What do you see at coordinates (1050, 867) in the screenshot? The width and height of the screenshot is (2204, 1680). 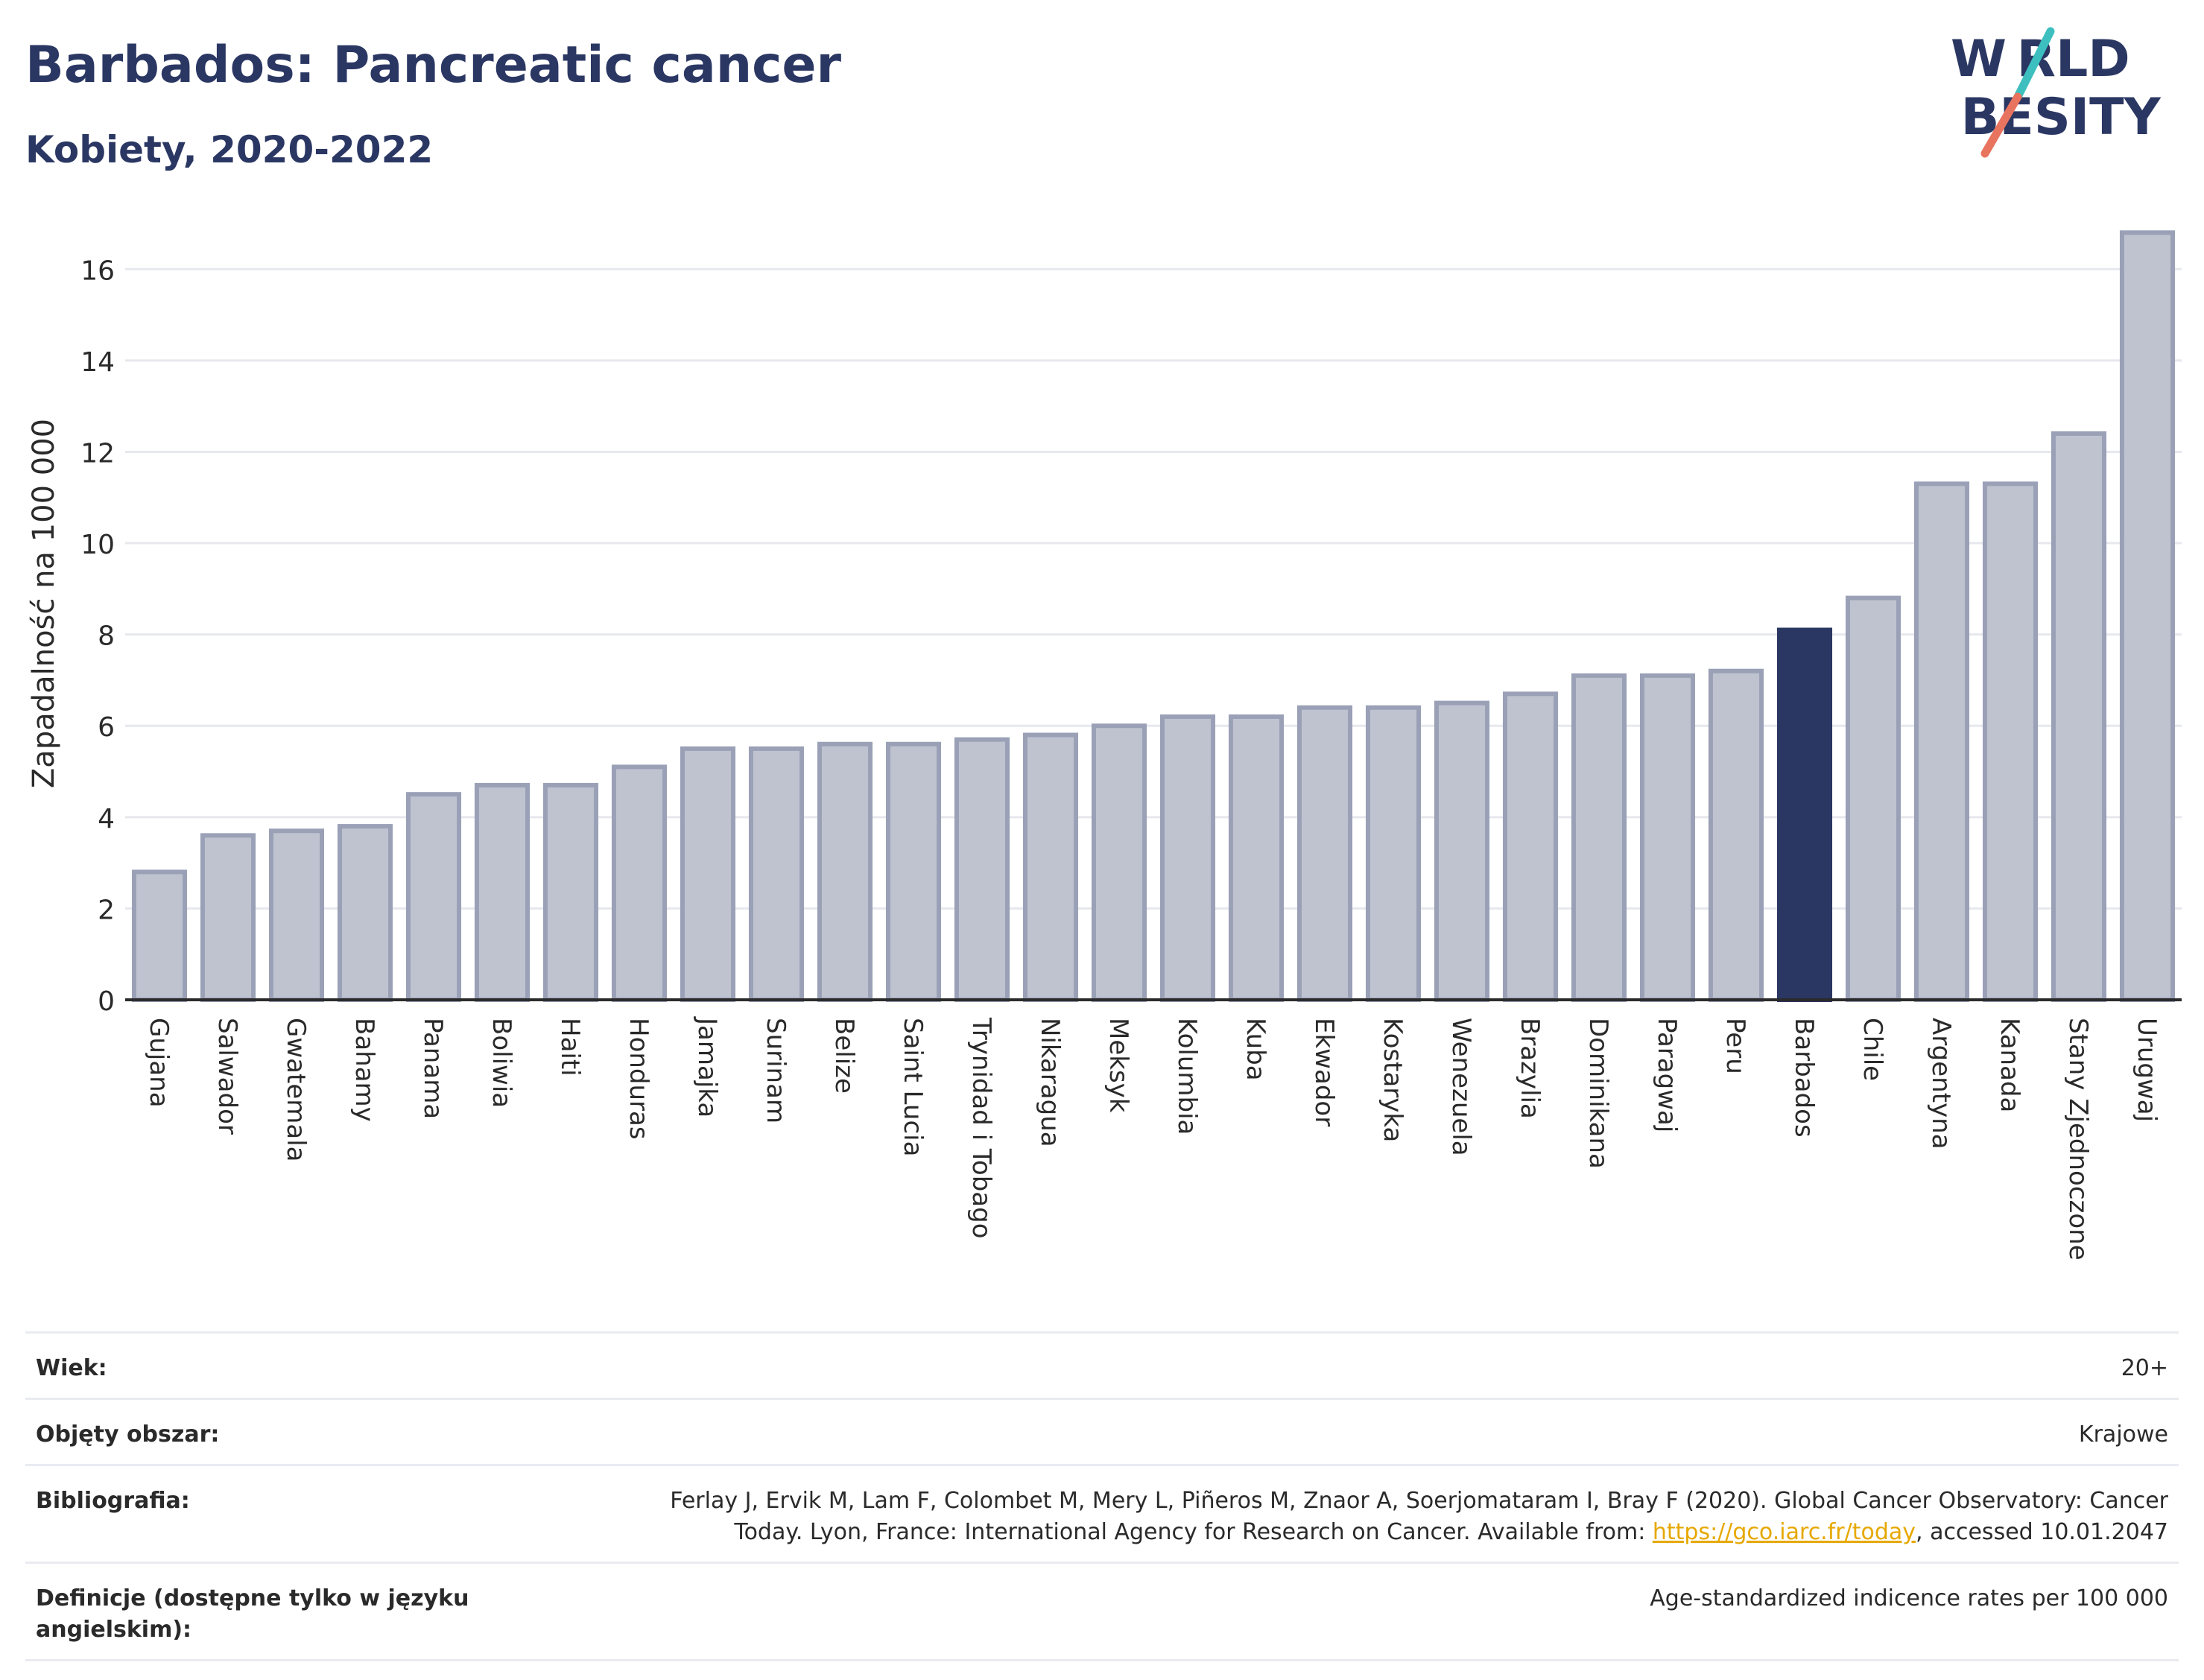 I see `bar-nikaragua` at bounding box center [1050, 867].